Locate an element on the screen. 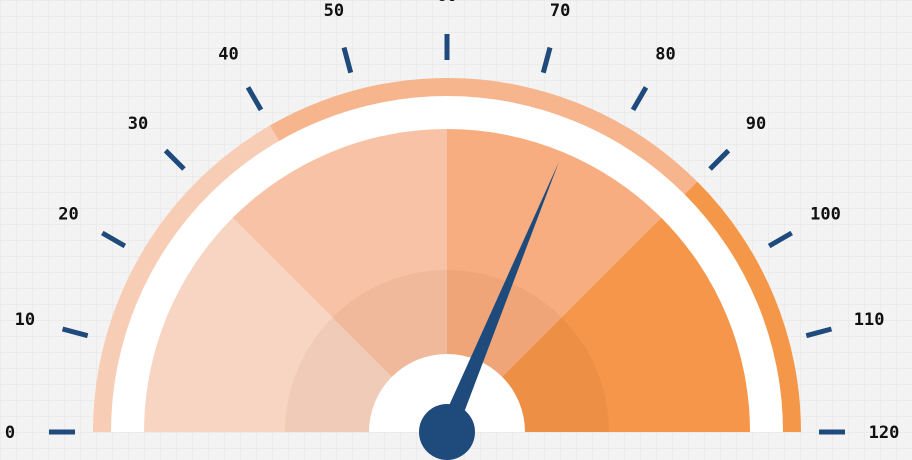 The height and width of the screenshot is (460, 912). tick-label-20: 20 is located at coordinates (68, 215).